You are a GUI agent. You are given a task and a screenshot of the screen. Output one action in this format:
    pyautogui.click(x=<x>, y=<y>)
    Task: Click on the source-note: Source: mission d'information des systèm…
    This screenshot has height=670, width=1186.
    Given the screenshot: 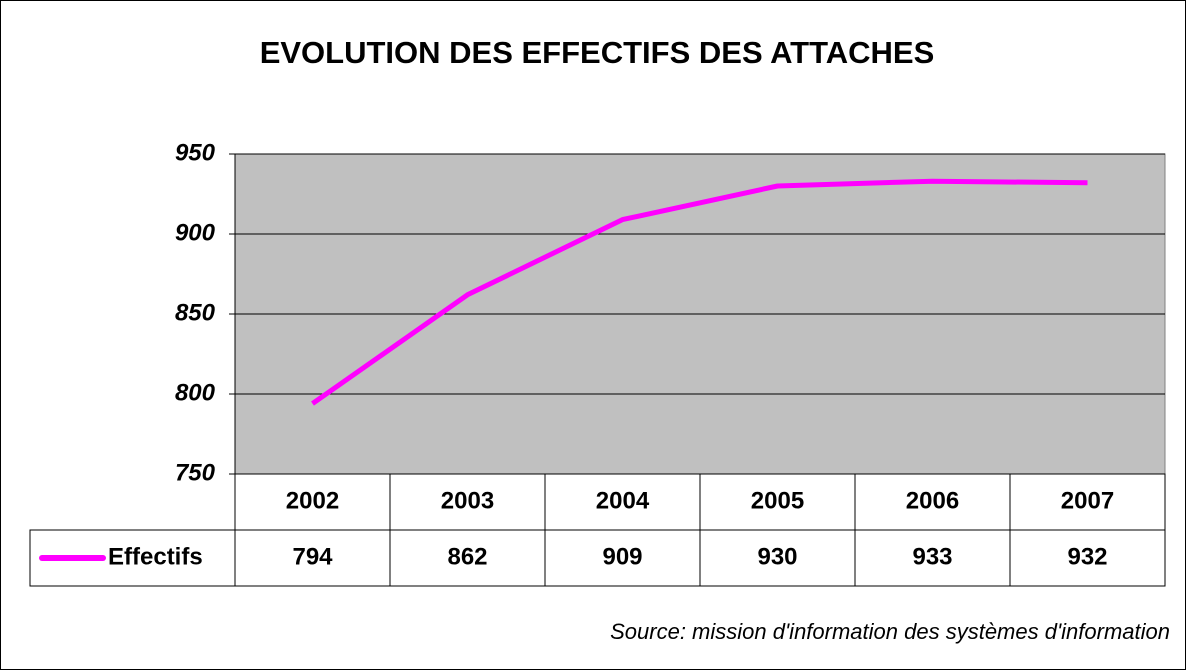 What is the action you would take?
    pyautogui.click(x=890, y=631)
    